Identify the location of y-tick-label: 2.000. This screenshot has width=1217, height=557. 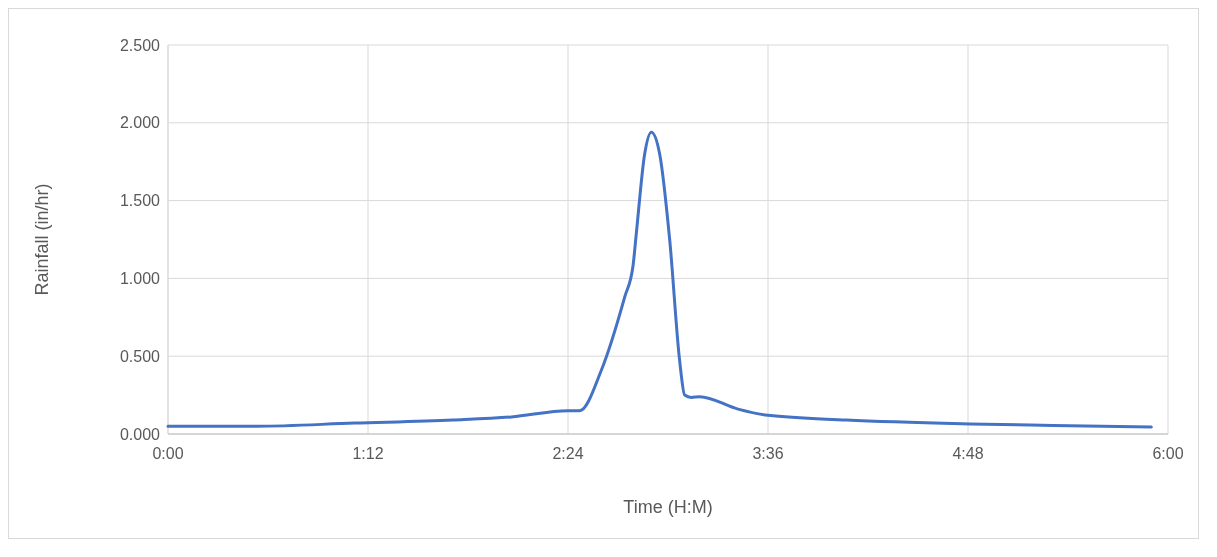
(140, 123).